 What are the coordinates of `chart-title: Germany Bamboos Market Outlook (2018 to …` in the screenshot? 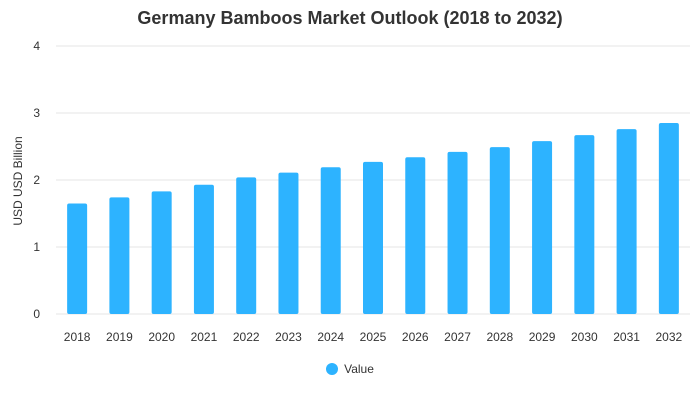 It's located at (350, 18).